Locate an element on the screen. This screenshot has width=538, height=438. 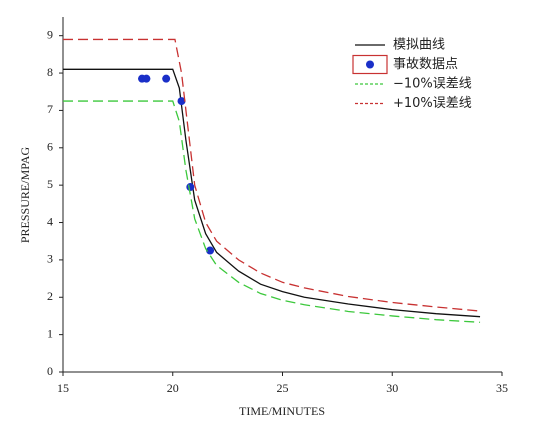
legend-label: 事故数据点 is located at coordinates (425, 64).